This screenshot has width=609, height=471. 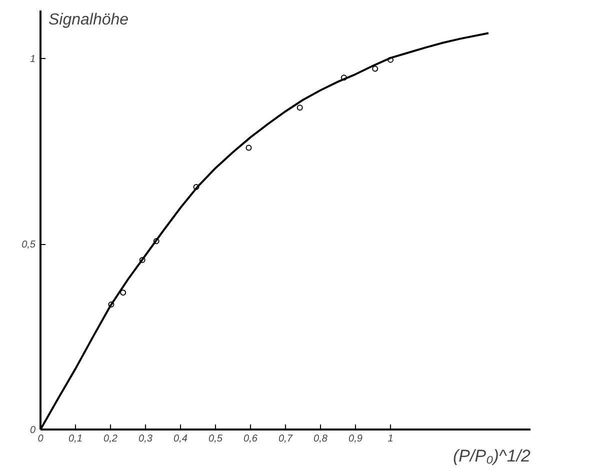 I want to click on x-tick-label: 0,8, so click(x=321, y=439).